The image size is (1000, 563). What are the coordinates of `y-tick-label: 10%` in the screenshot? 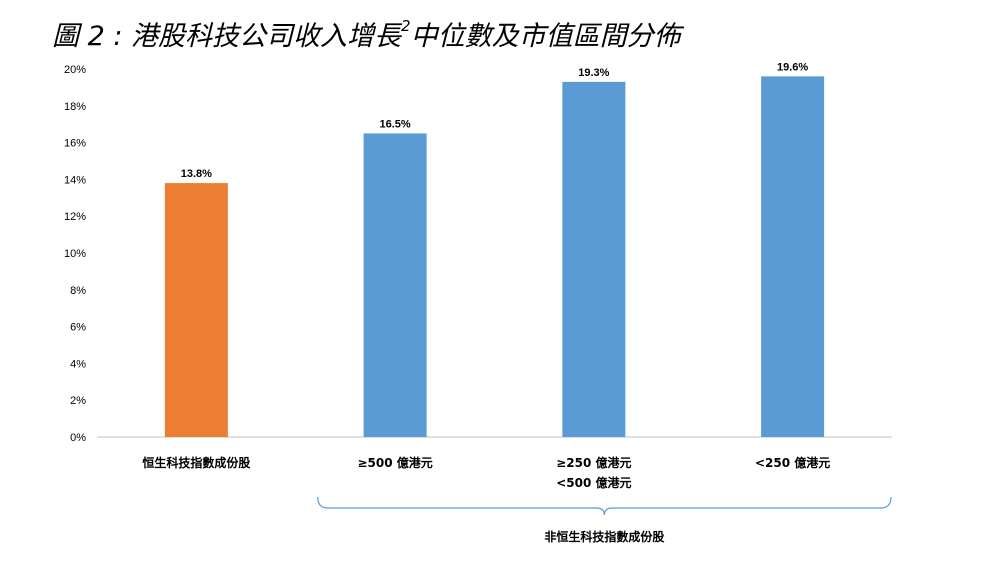 It's located at (75, 254).